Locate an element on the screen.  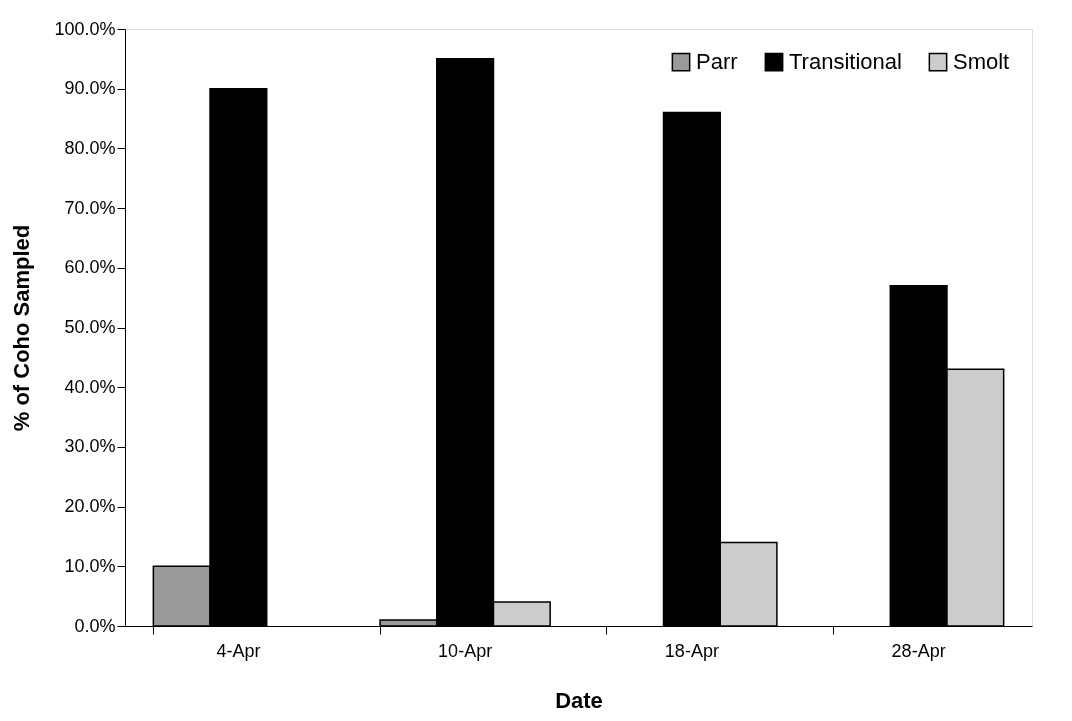
x-axis-title: Date is located at coordinates (579, 700).